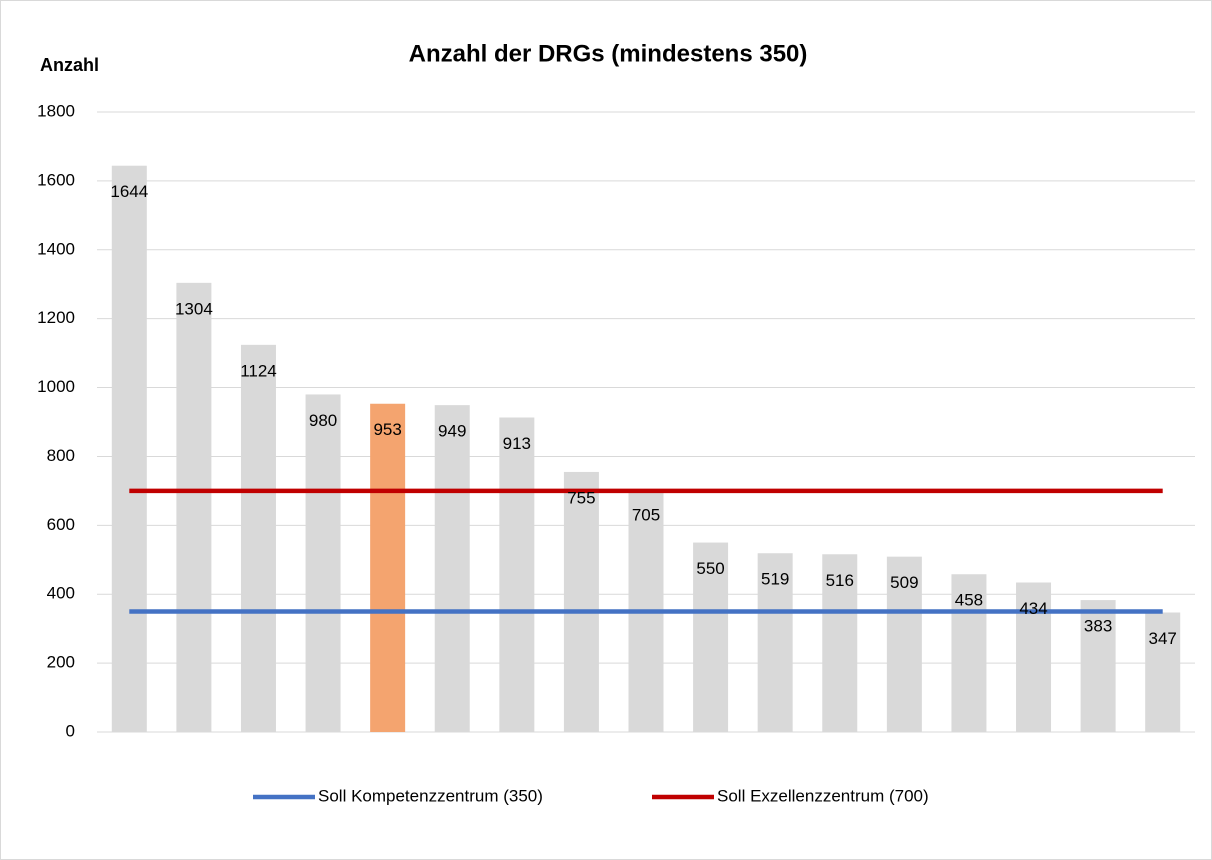 The height and width of the screenshot is (860, 1212). I want to click on y-tick-label: 1000, so click(56, 386).